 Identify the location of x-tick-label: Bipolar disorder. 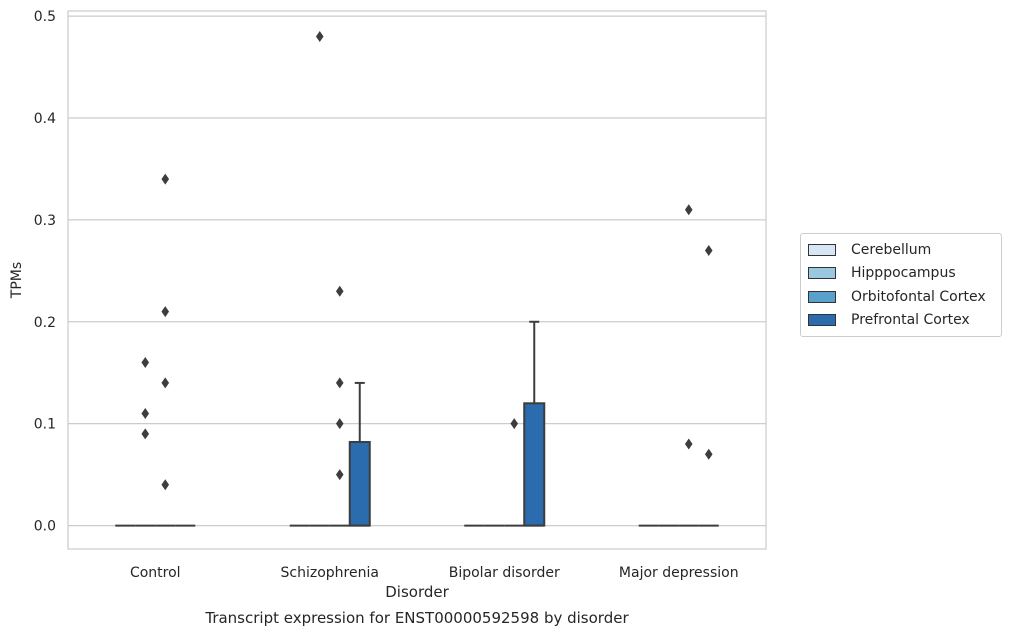
(504, 573).